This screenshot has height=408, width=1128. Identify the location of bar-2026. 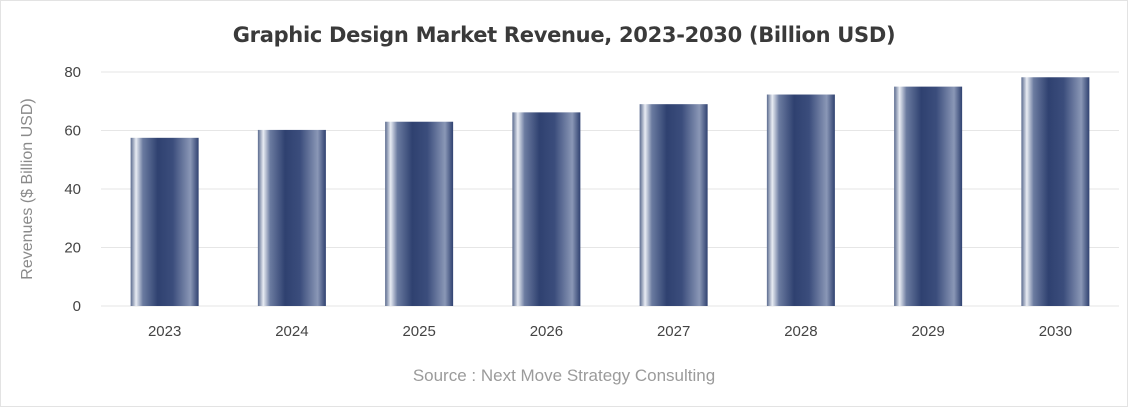
(546, 209).